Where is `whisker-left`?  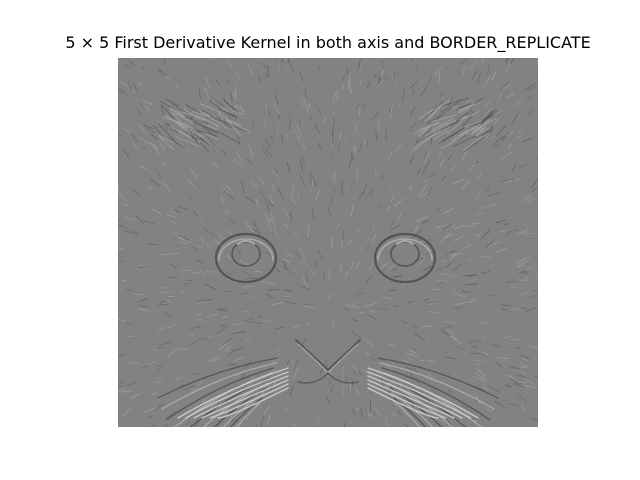
whisker-left is located at coordinates (220, 394).